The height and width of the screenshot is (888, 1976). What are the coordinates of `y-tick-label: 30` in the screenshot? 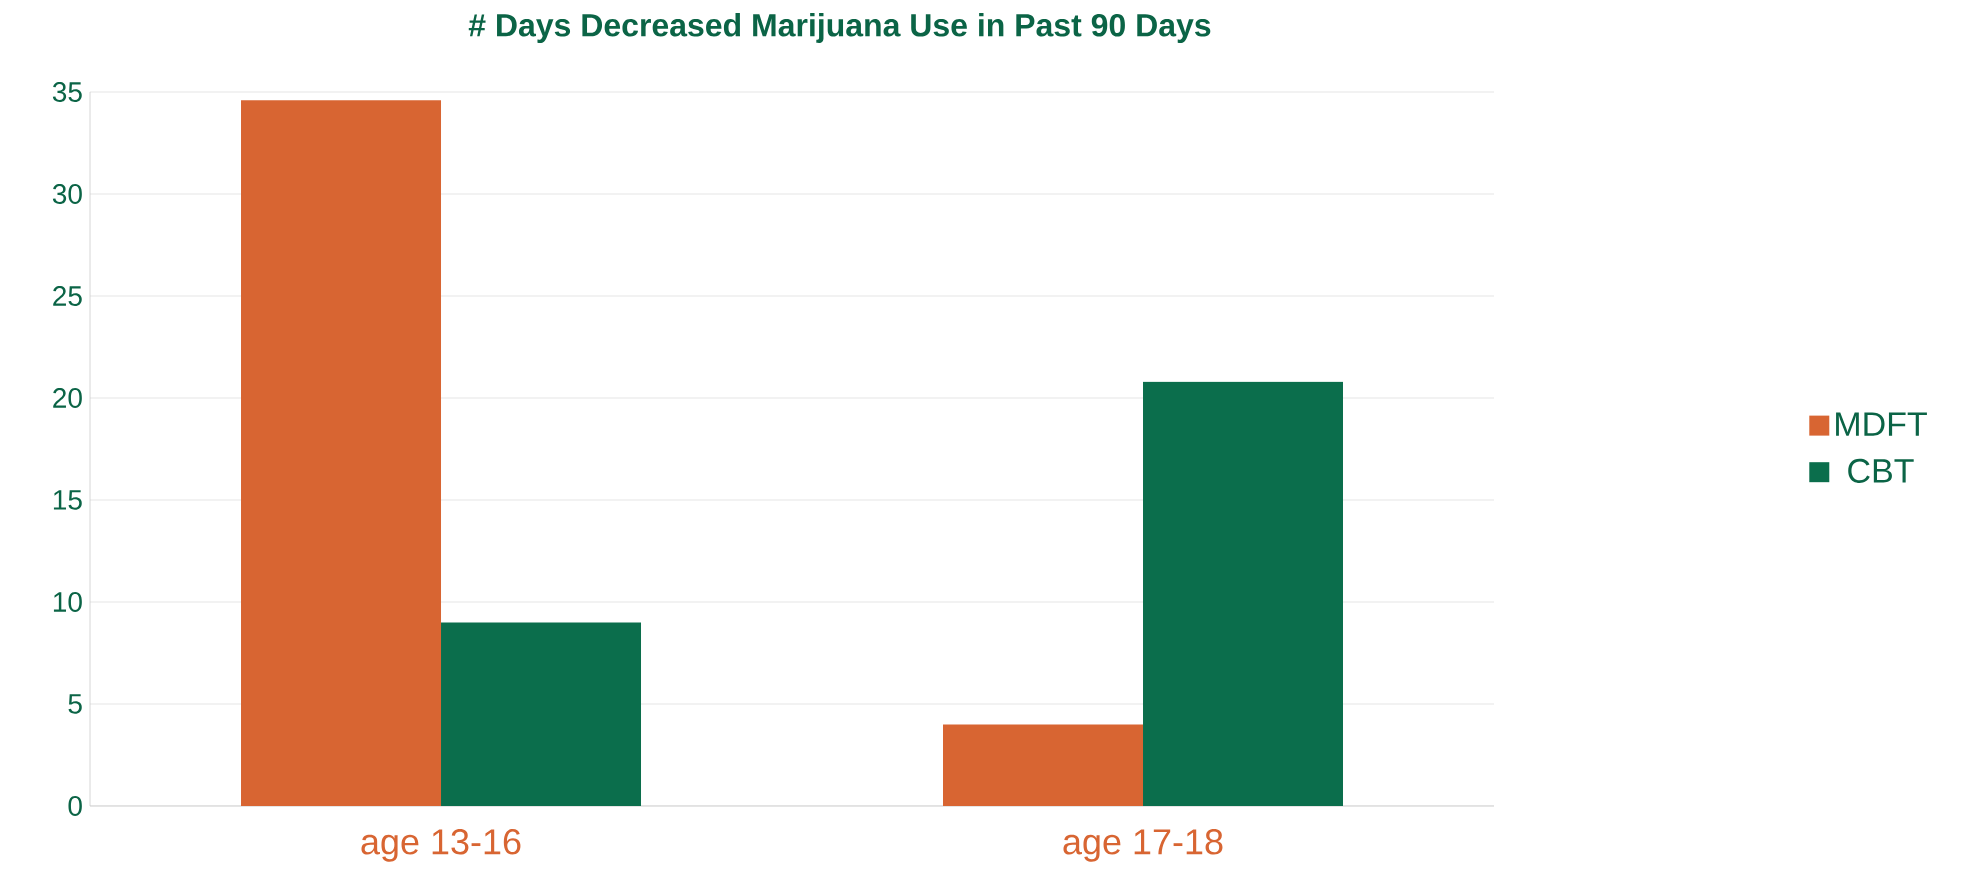 It's located at (67, 194).